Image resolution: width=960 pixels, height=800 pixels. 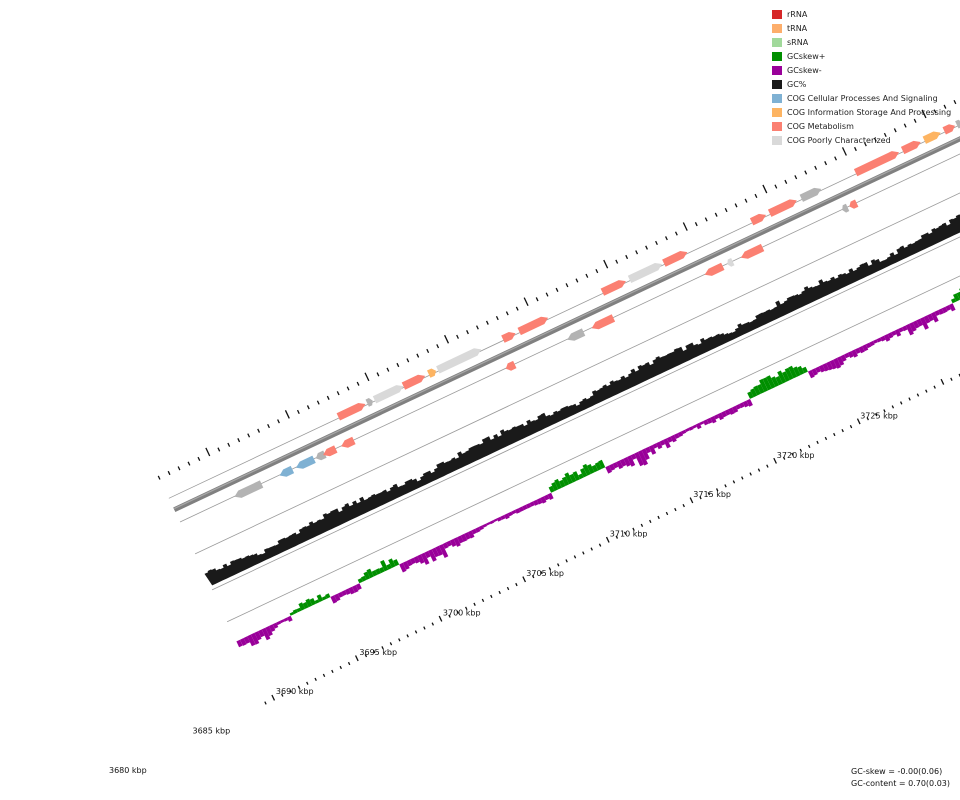 I want to click on ruler-label: 3725 kbp, so click(x=879, y=415).